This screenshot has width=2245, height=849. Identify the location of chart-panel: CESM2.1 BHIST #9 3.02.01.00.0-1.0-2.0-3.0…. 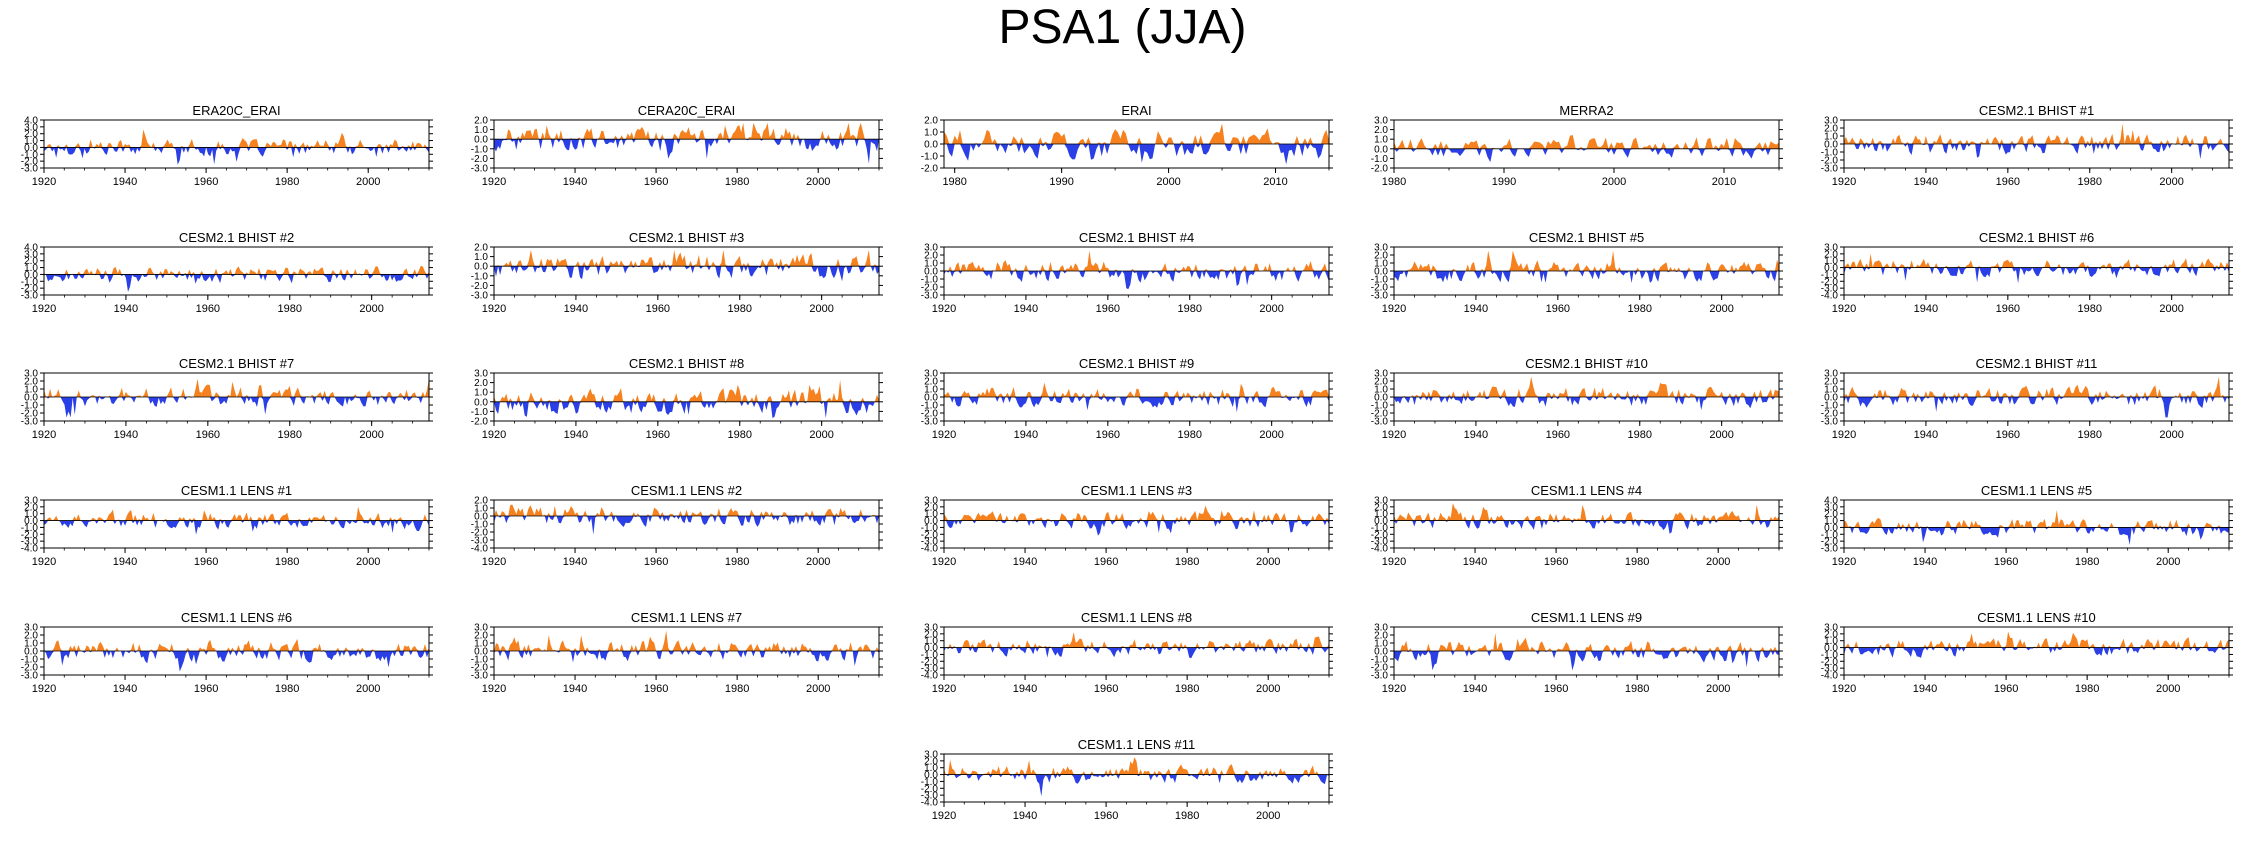
(1127, 398).